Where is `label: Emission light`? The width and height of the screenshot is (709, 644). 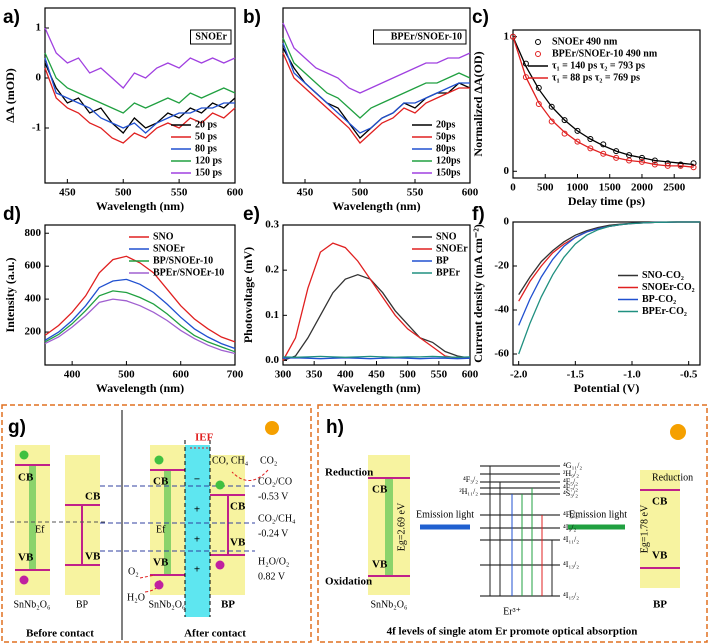 label: Emission light is located at coordinates (598, 514).